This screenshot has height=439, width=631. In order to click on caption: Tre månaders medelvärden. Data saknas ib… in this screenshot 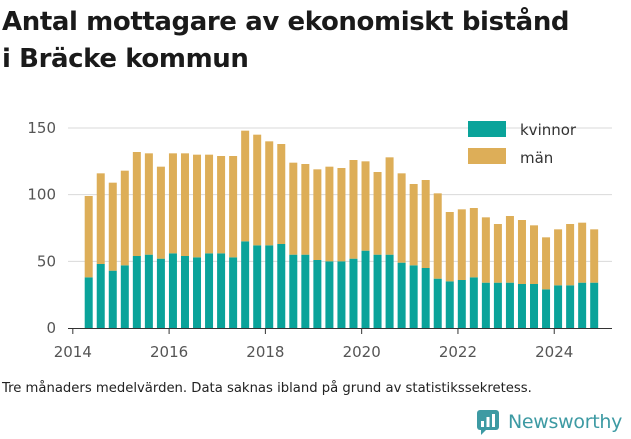, I will do `click(267, 388)`.